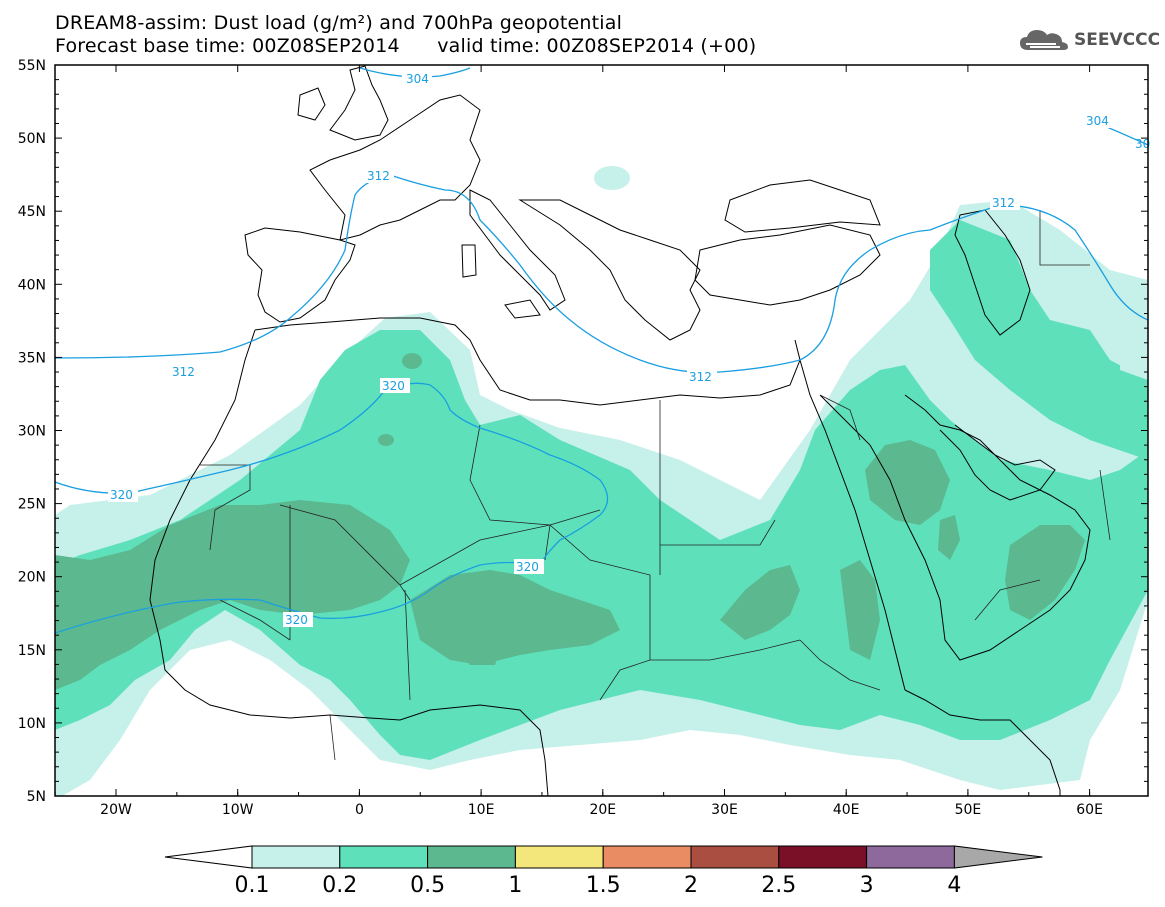  Describe the element at coordinates (603, 871) in the screenshot. I see `colorbar: 0.1 0.2 0.5 1 1.5 2 2.5 3 4` at that location.